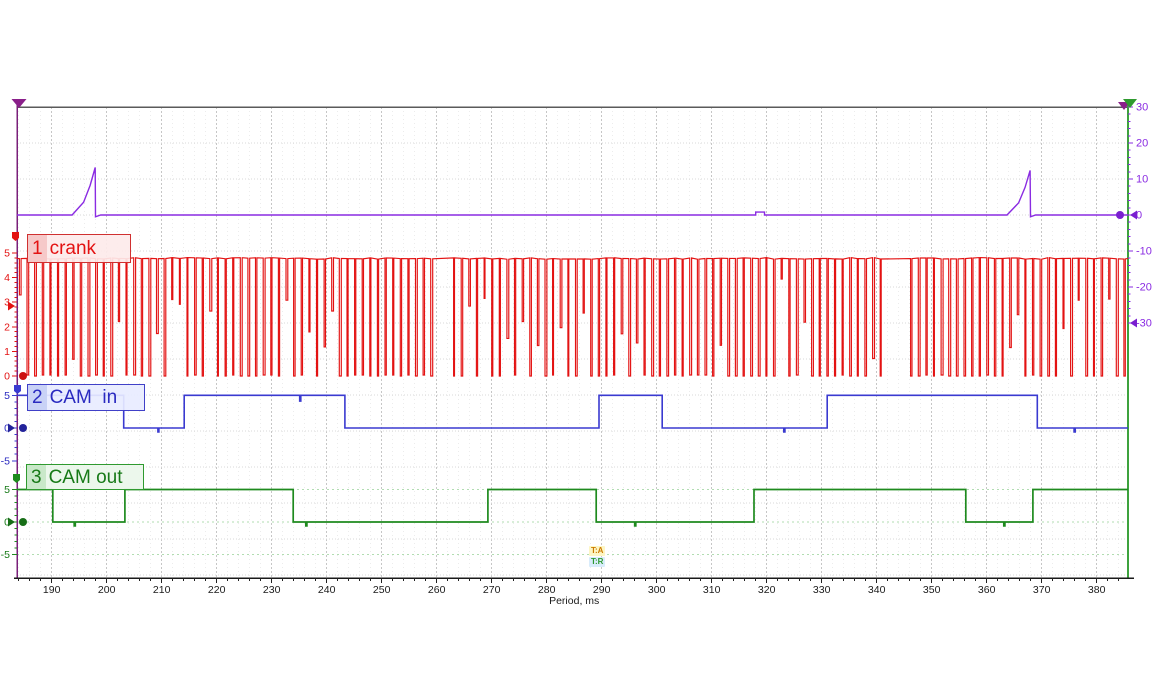 This screenshot has height=700, width=1156. Describe the element at coordinates (11, 522) in the screenshot. I see `cam-out-zero-arrow` at that location.